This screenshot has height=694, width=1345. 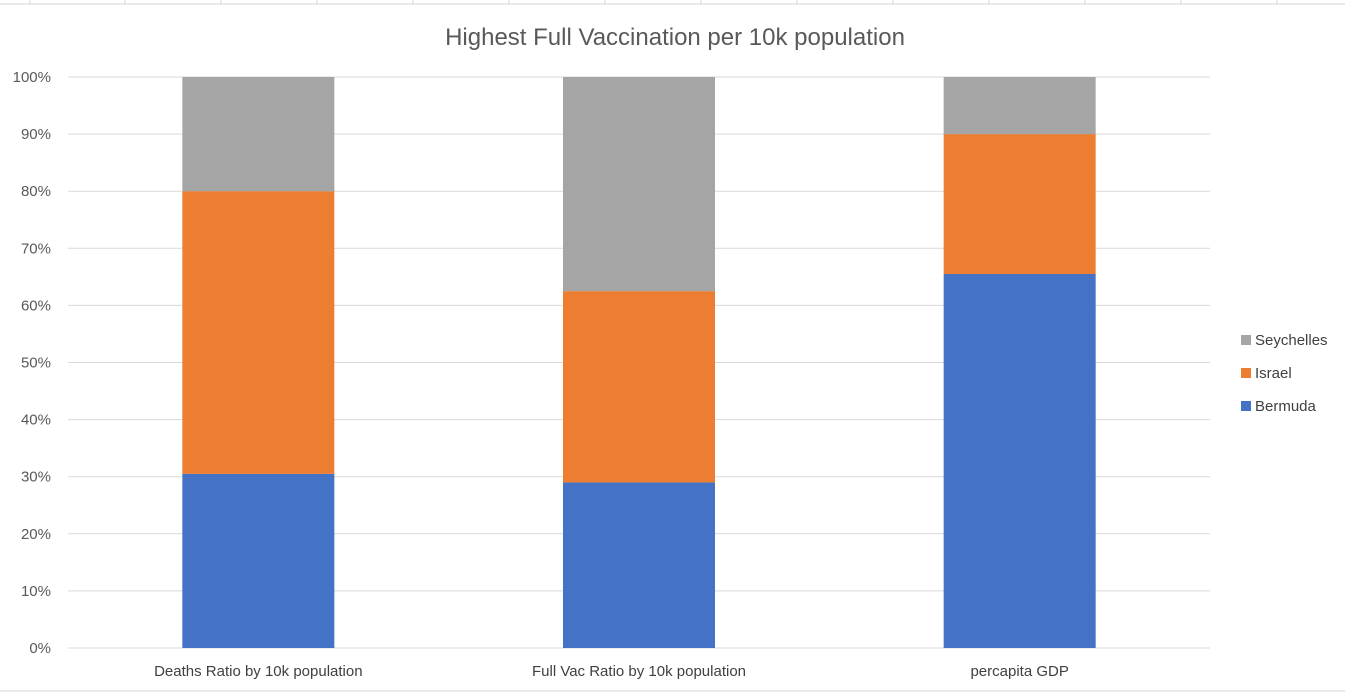 What do you see at coordinates (639, 671) in the screenshot?
I see `x-category-label: Full Vac Ratio by 10k population` at bounding box center [639, 671].